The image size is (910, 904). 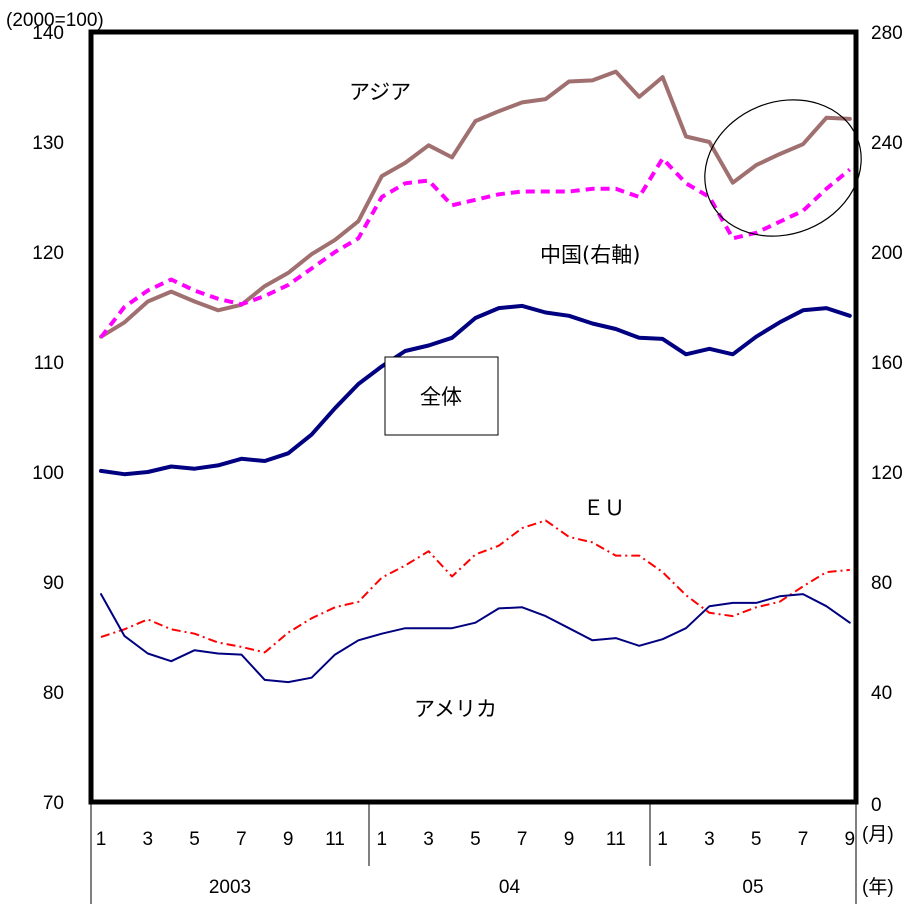 What do you see at coordinates (878, 887) in the screenshot?
I see `year-unit: (年)` at bounding box center [878, 887].